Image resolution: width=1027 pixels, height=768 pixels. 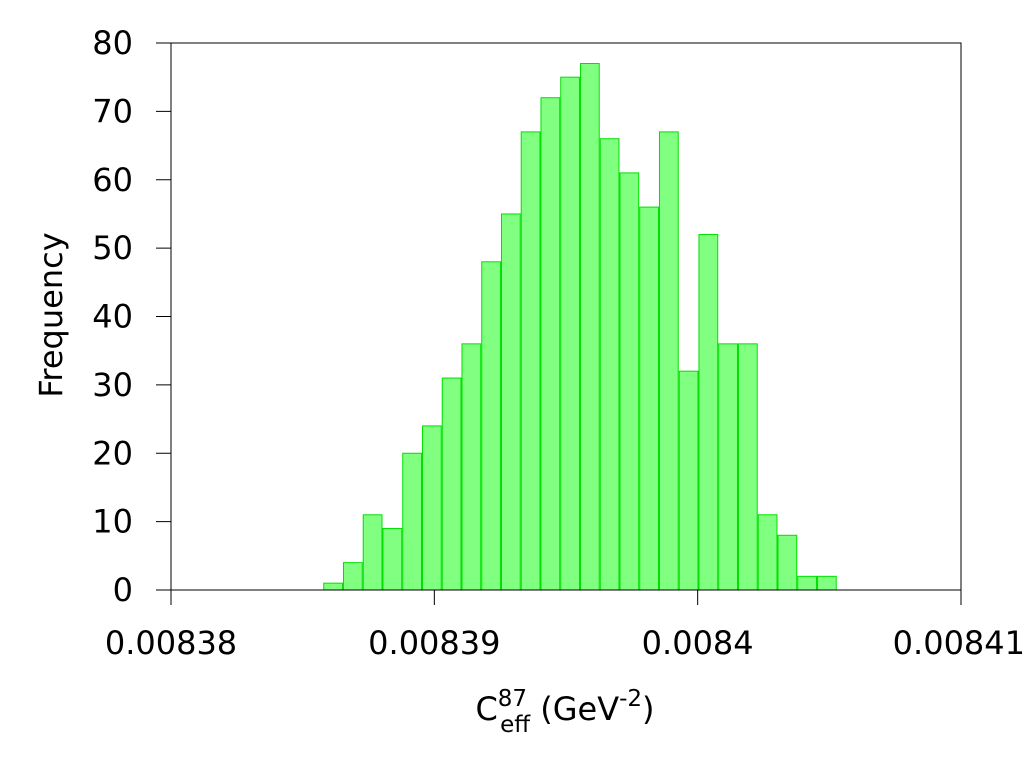 I want to click on x-axis-label-base: C, so click(x=486, y=709).